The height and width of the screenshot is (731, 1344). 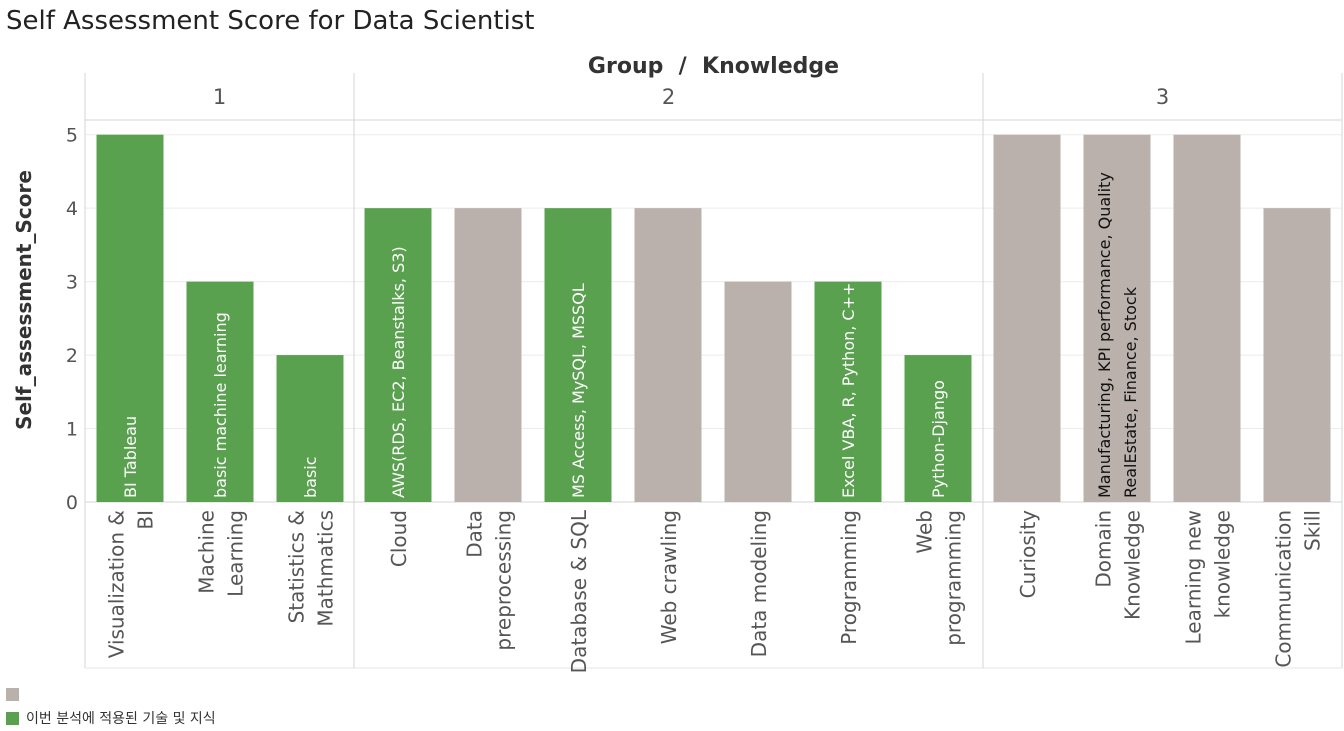 I want to click on category-label-database-sql-1: Database & SQL, so click(x=579, y=591).